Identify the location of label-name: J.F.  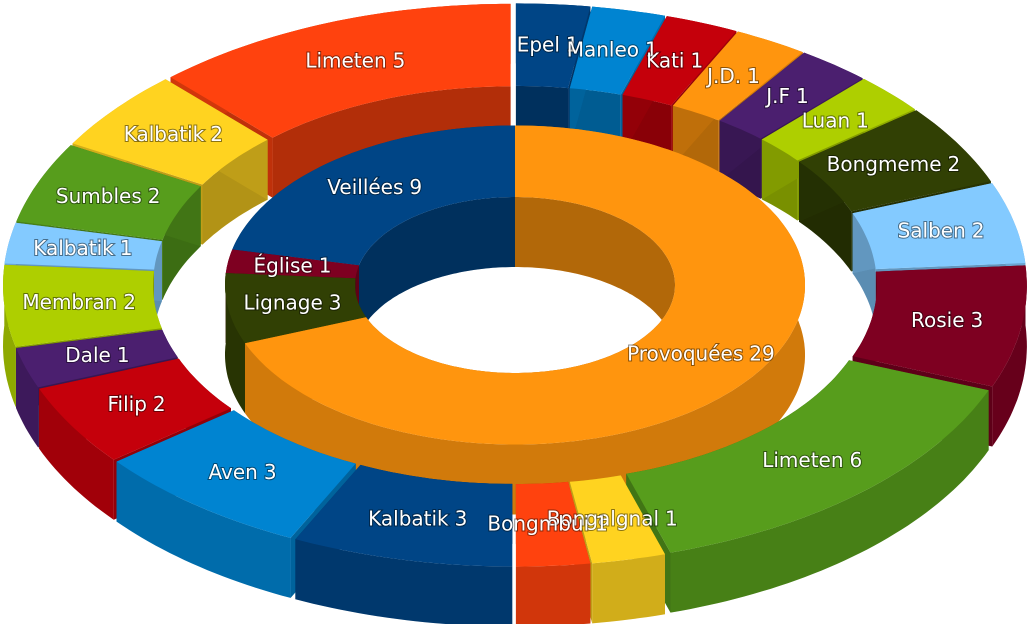
(777, 96).